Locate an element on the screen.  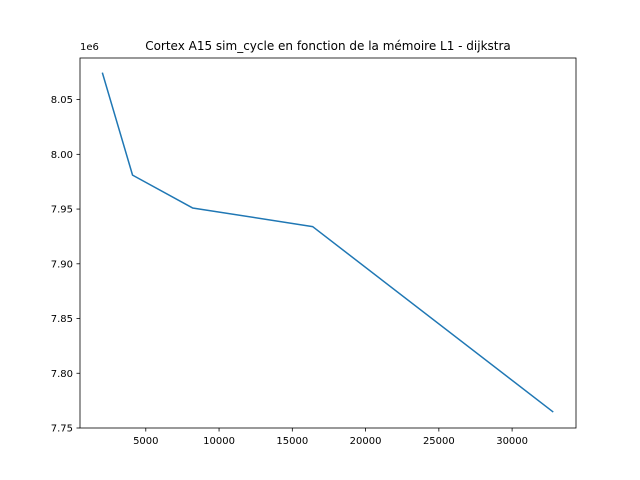
y-axis-ticks: 7.75 7.80 7.85 7.90 7.95 8.00 8.05 is located at coordinates (65, 265).